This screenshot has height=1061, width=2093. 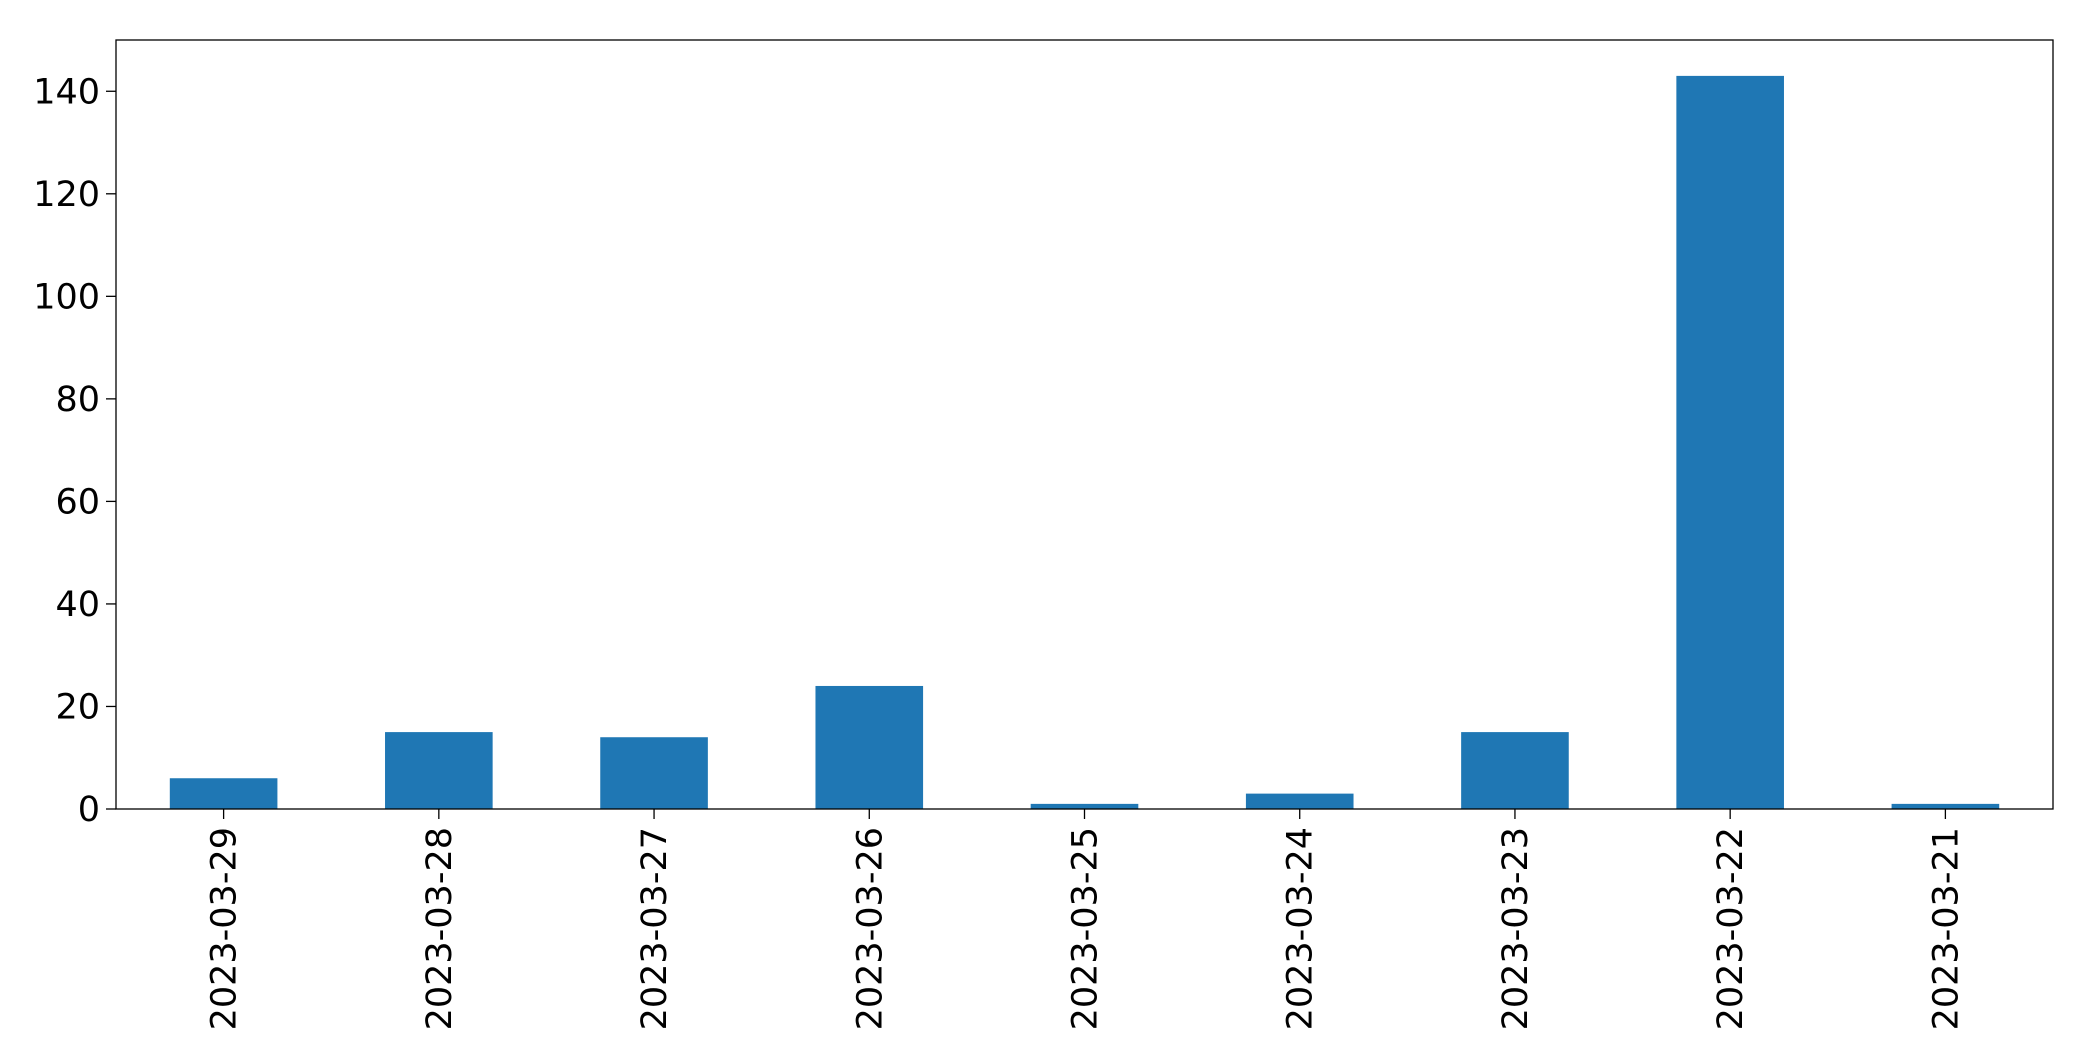 I want to click on y-tick-label: 20, so click(x=77, y=707).